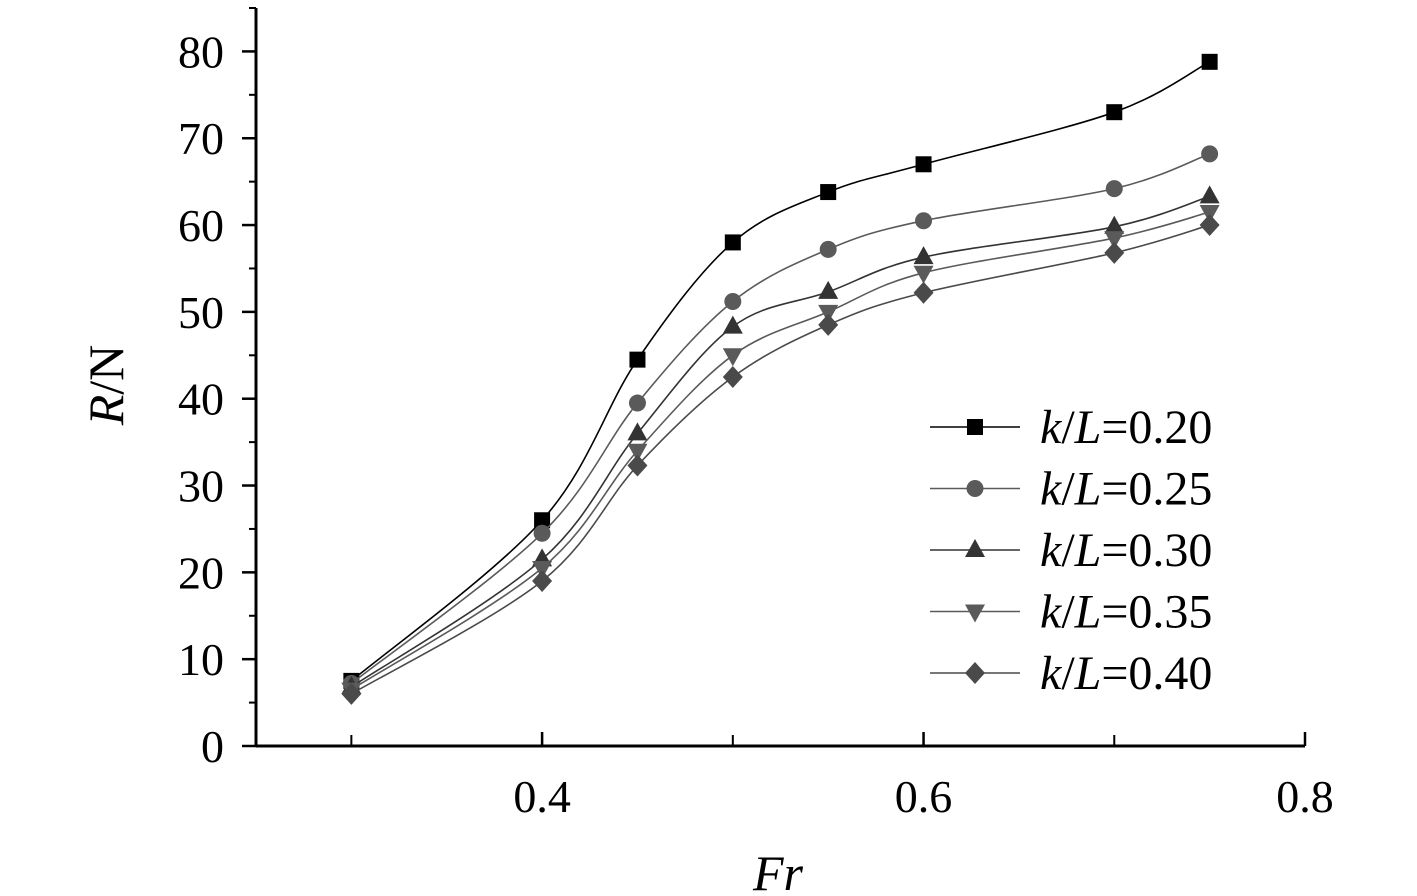  What do you see at coordinates (106, 411) in the screenshot?
I see `y-axis-label-symbol: R` at bounding box center [106, 411].